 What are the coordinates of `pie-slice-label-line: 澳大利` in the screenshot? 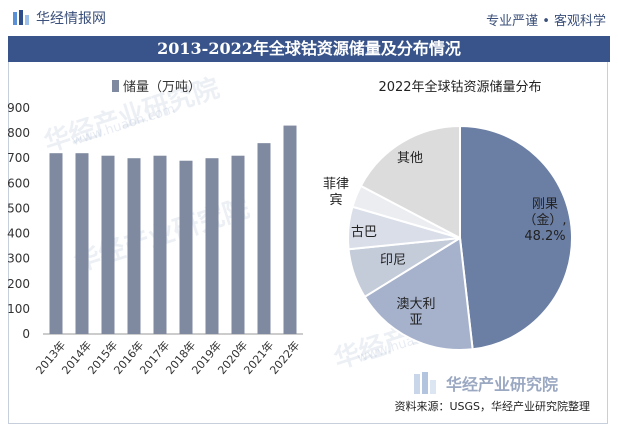 It's located at (415, 304).